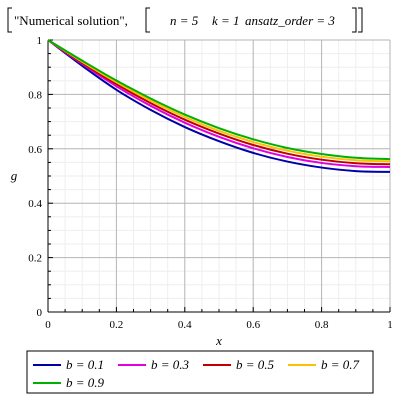 This screenshot has height=400, width=400. What do you see at coordinates (185, 325) in the screenshot?
I see `x-tick-label: 0.4` at bounding box center [185, 325].